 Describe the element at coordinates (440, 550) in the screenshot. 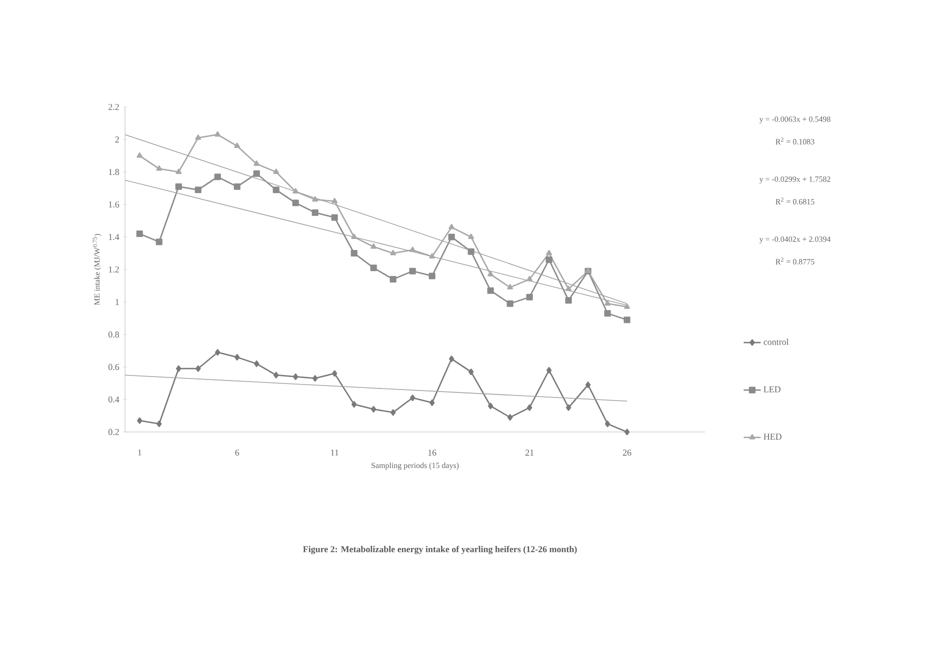

I see `text: Figure 2: Metabolizable energy intake of yearling heifers (12-26 month)` at that location.